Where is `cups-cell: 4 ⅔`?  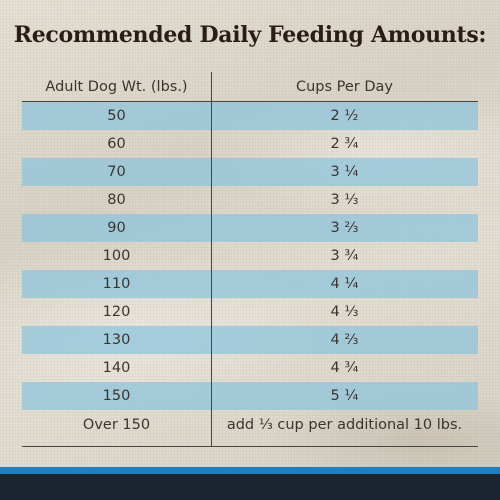 cups-cell: 4 ⅔ is located at coordinates (344, 340).